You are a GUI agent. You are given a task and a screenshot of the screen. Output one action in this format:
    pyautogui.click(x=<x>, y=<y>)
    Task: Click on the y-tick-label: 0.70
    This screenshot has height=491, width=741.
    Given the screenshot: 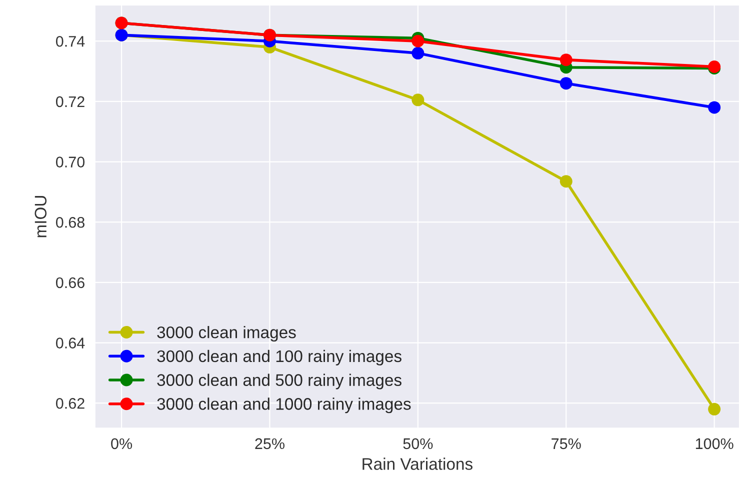 What is the action you would take?
    pyautogui.click(x=70, y=162)
    